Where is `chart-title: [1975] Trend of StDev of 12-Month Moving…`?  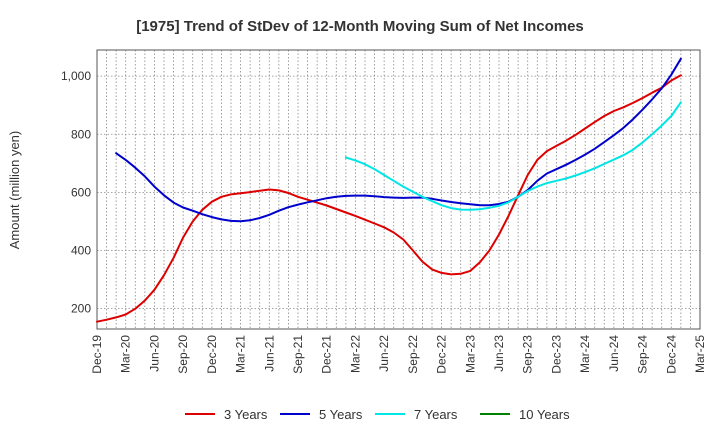
chart-title: [1975] Trend of StDev of 12-Month Moving… is located at coordinates (360, 26).